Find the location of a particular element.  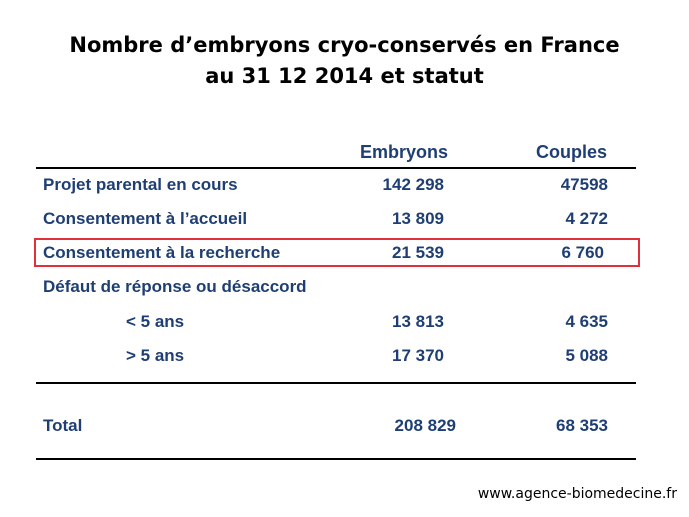

row-label: Consentement à la recherche is located at coordinates (162, 252).